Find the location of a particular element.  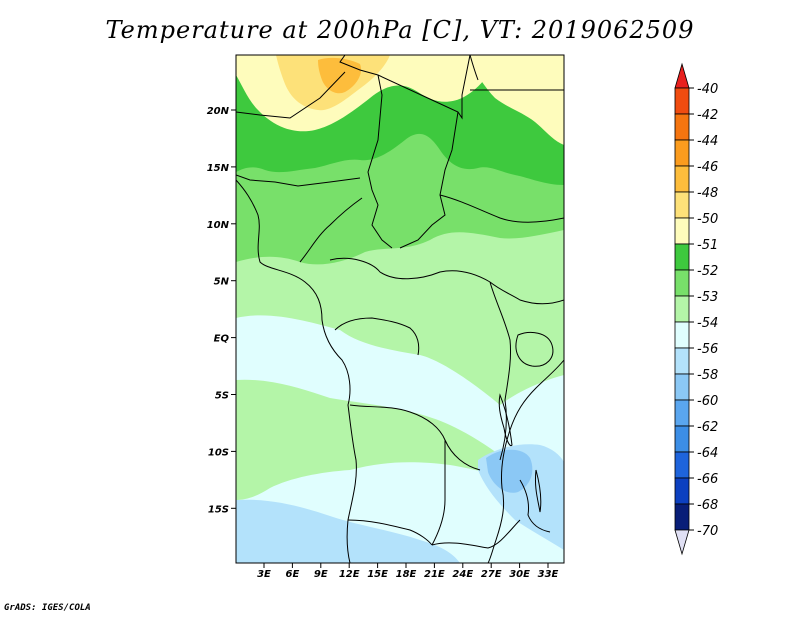

lon-label-9e: 9E is located at coordinates (321, 574).